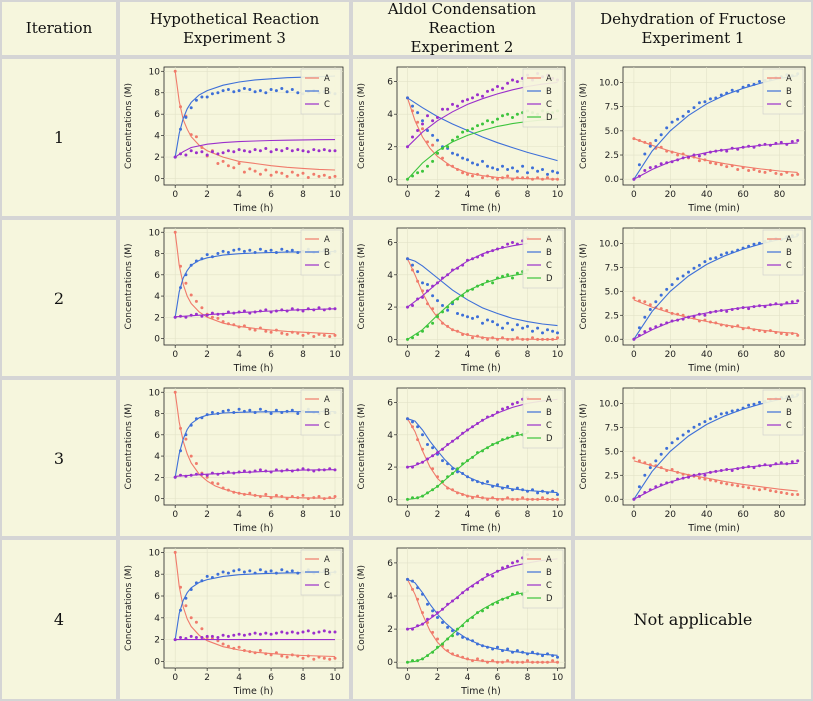 This screenshot has width=813, height=701. What do you see at coordinates (671, 355) in the screenshot?
I see `x-tick-label: 20` at bounding box center [671, 355].